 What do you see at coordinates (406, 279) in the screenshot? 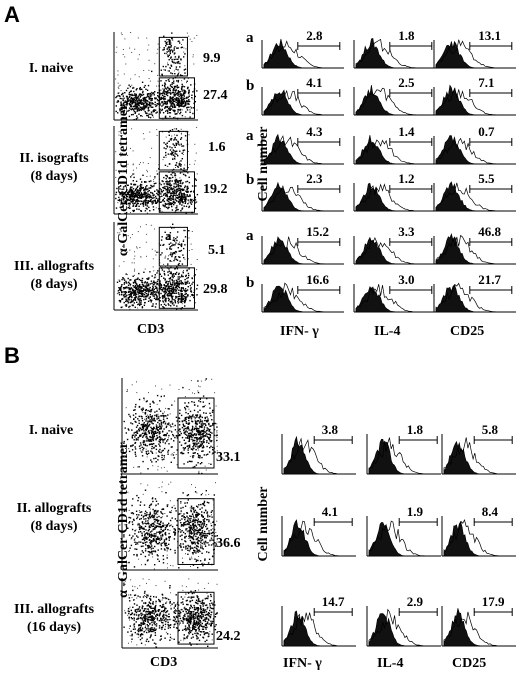
I see `panel-a-hist-r6-c2-value: 3.0` at bounding box center [406, 279].